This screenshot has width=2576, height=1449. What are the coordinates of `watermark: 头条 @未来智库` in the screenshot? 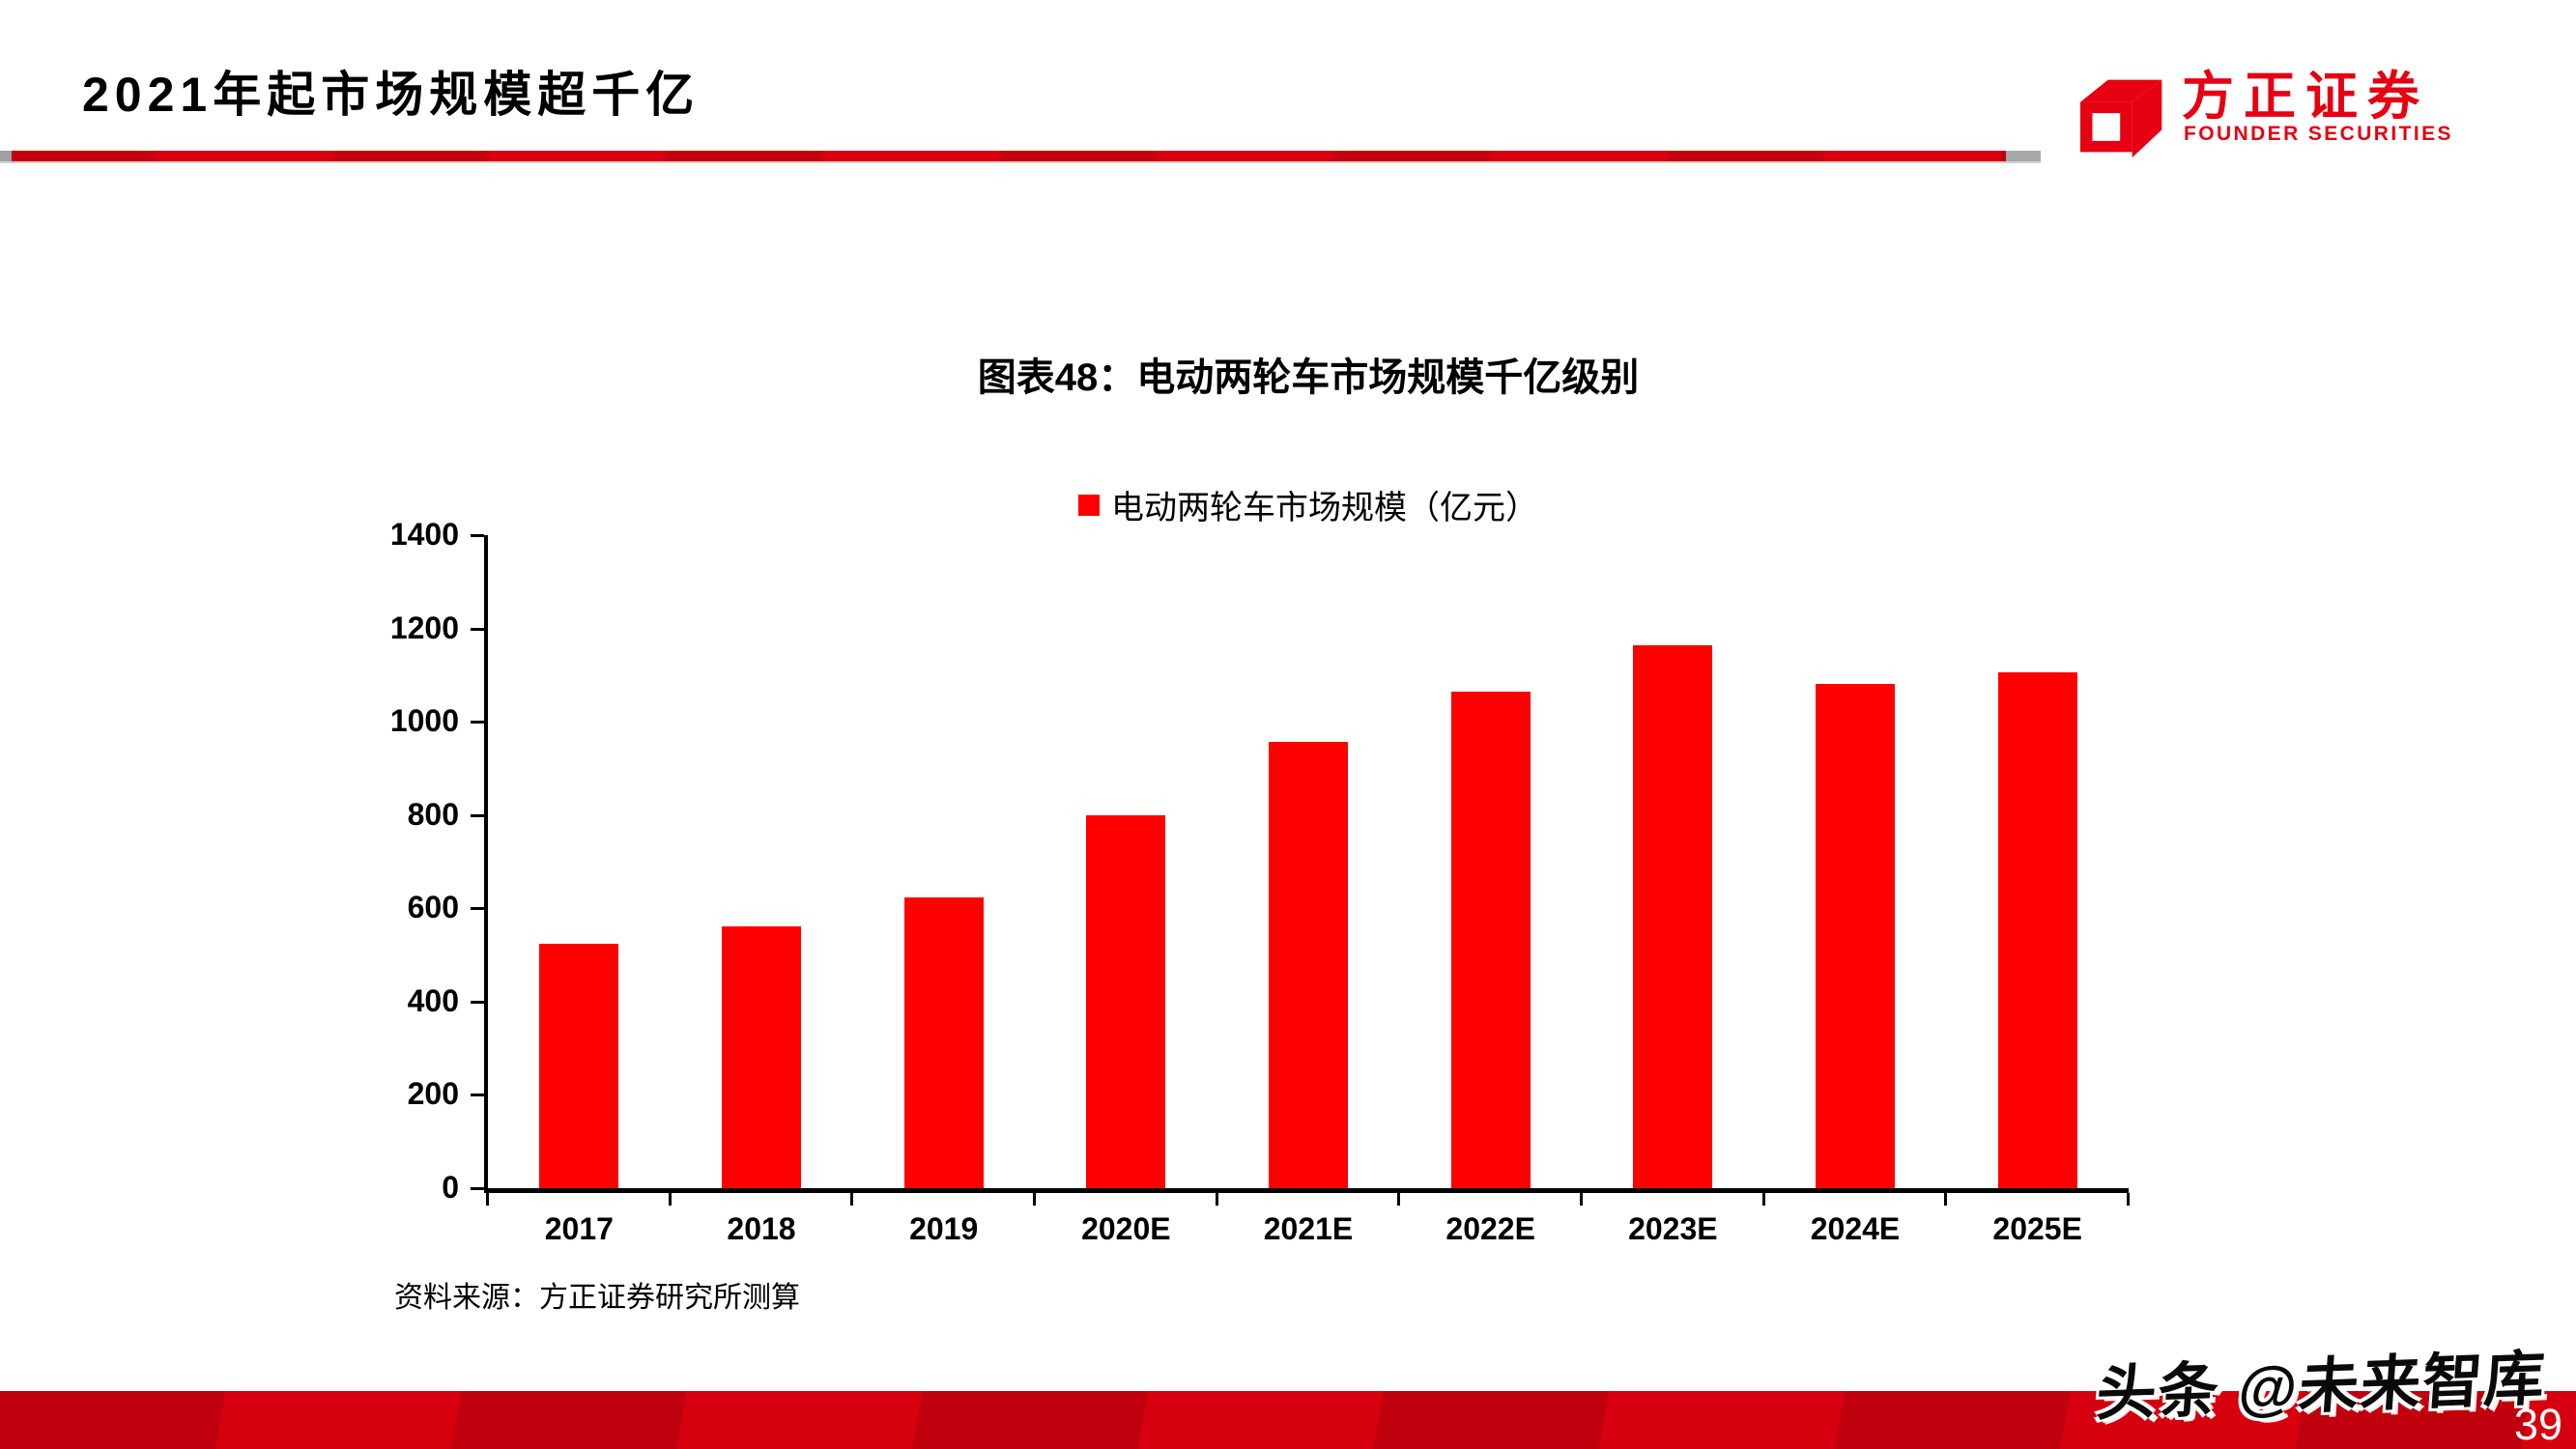 It's located at (2321, 1387).